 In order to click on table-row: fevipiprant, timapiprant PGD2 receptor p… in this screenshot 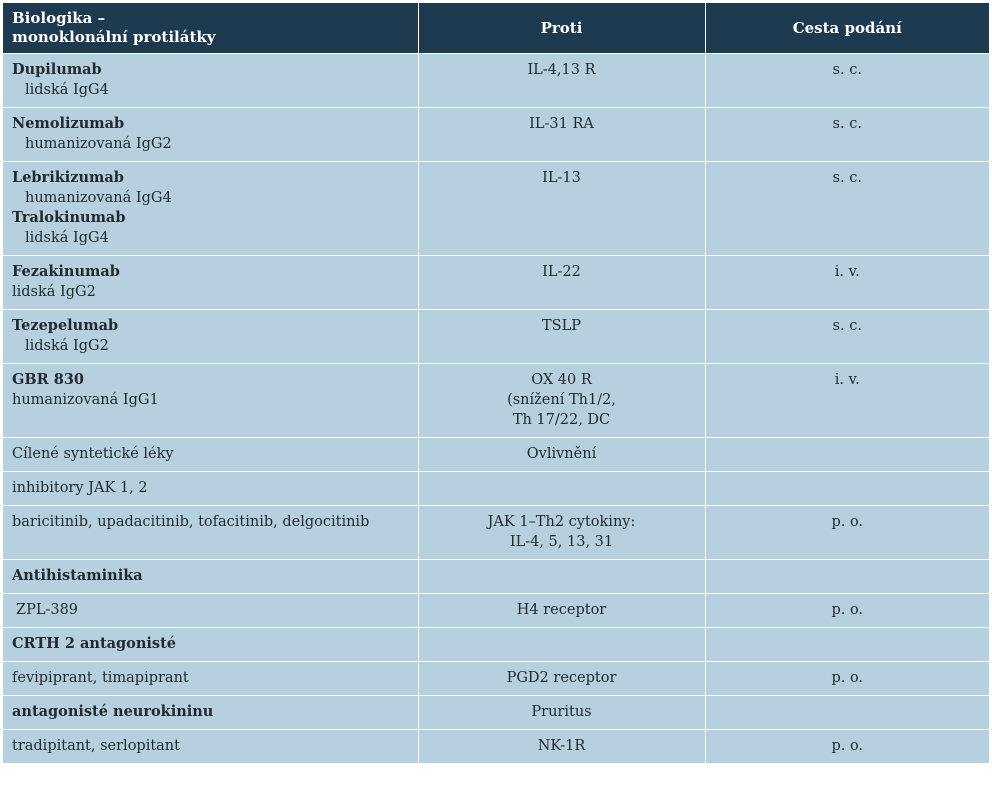, I will do `click(496, 678)`.